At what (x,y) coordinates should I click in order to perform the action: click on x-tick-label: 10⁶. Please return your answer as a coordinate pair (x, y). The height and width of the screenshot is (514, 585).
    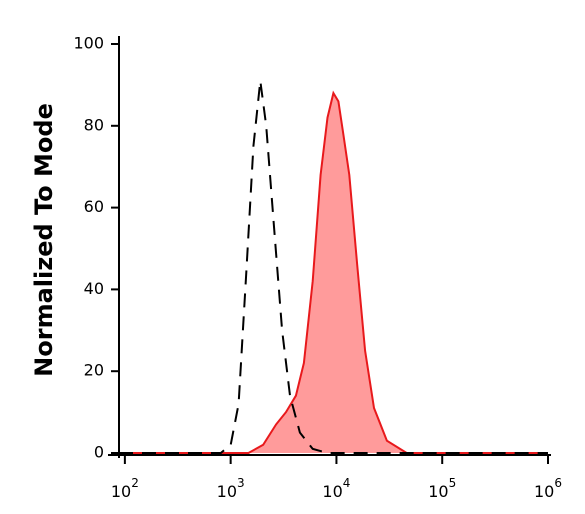
    Looking at the image, I should click on (548, 488).